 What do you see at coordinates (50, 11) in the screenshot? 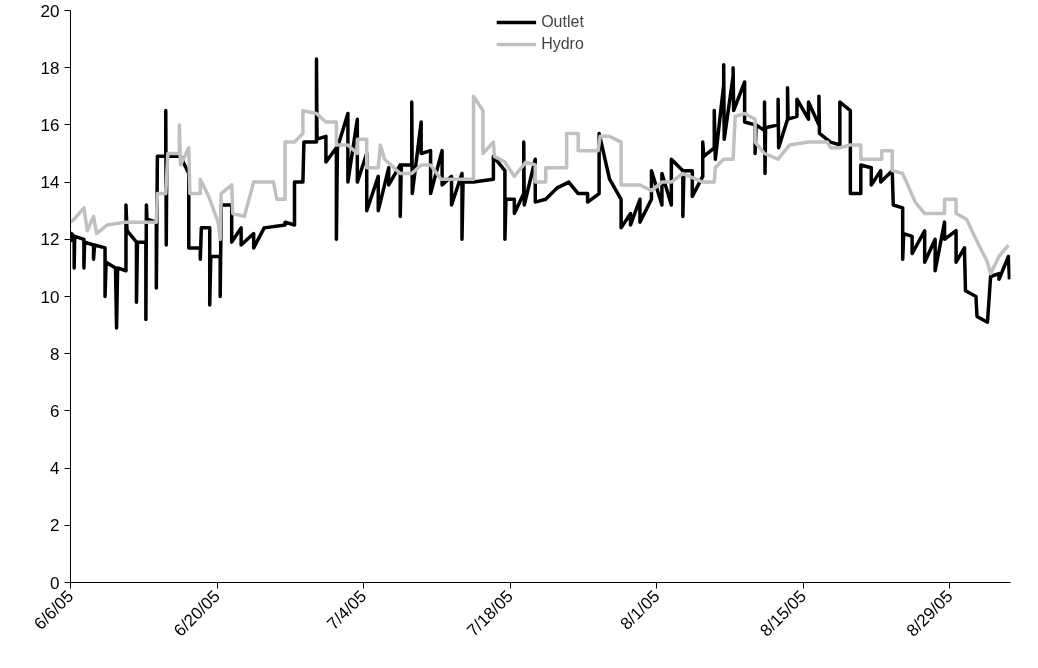
I see `y-tick-label: 20` at bounding box center [50, 11].